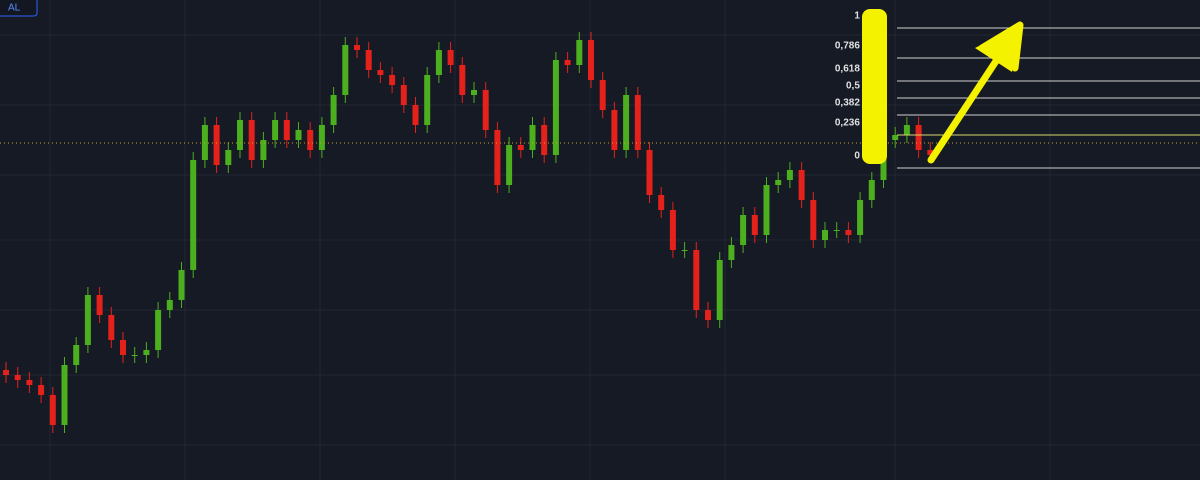 The image size is (1200, 480). What do you see at coordinates (874, 86) in the screenshot?
I see `highlight` at bounding box center [874, 86].